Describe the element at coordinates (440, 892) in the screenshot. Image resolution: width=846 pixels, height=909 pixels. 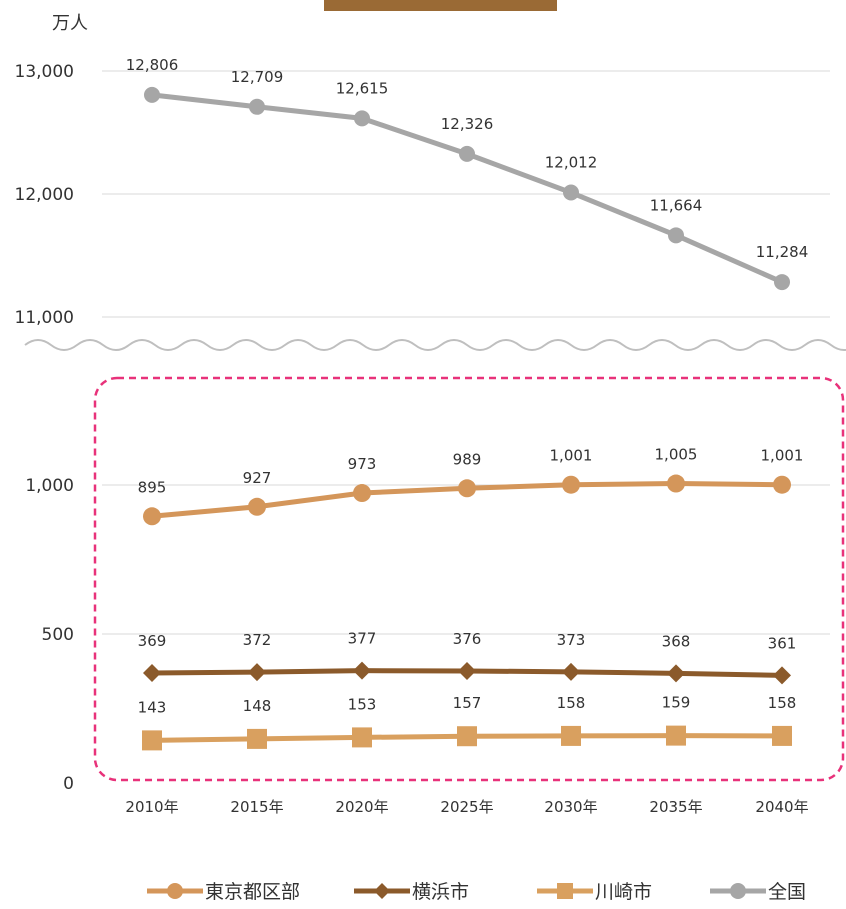
I see `legend-label: 横浜市` at that location.